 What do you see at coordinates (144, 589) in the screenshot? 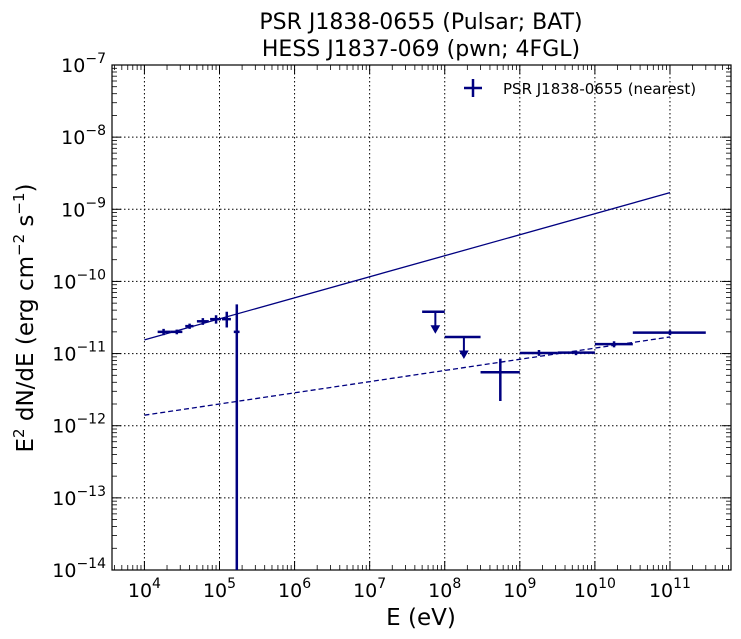
I see `x-tick-label: 10⁴` at bounding box center [144, 589].